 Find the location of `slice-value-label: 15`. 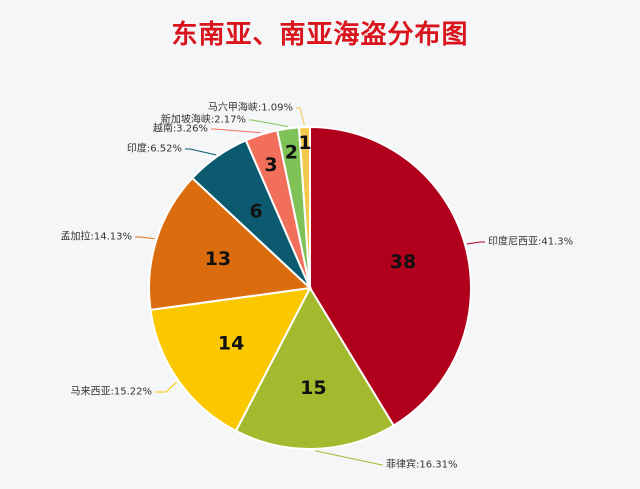

slice-value-label: 15 is located at coordinates (313, 388).